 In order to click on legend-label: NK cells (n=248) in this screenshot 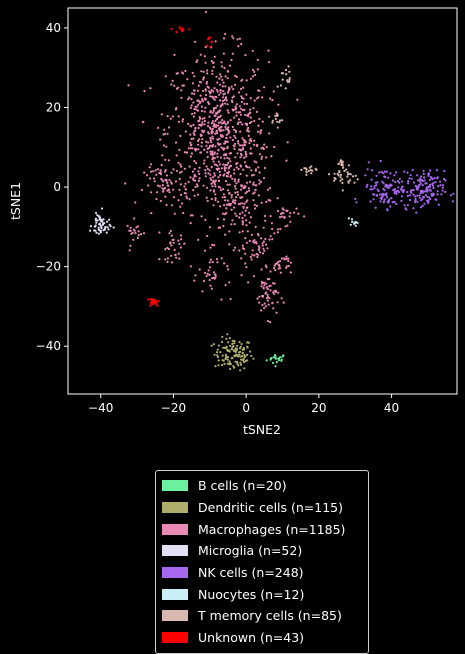, I will do `click(251, 573)`.